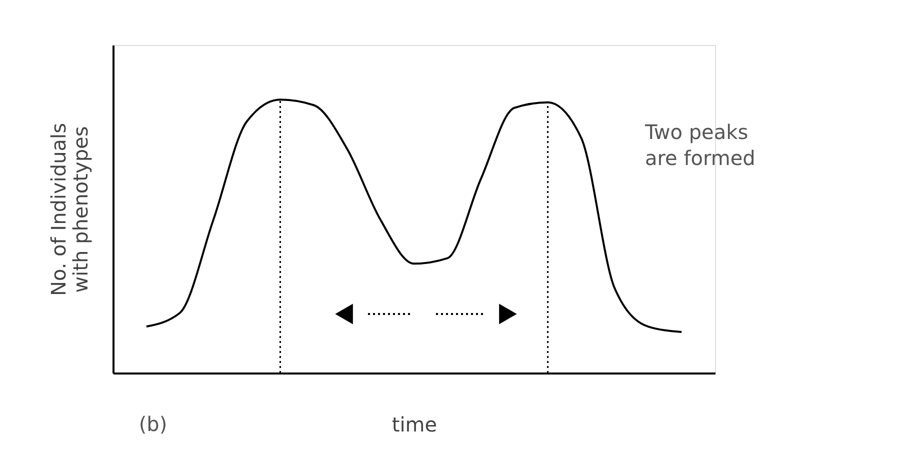  What do you see at coordinates (700, 145) in the screenshot?
I see `annotation: Two peaks are formed` at bounding box center [700, 145].